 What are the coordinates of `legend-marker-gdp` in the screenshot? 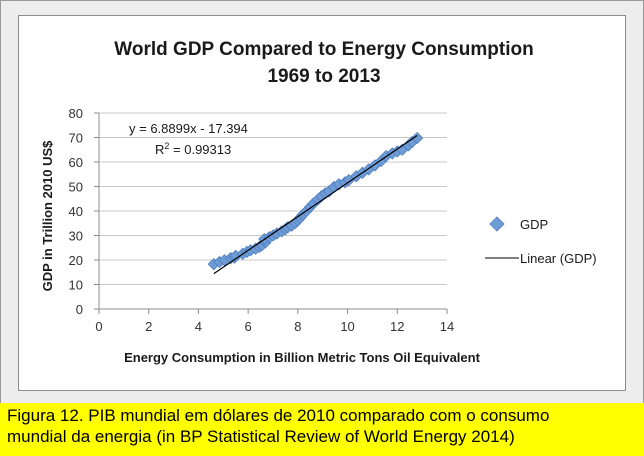 It's located at (497, 224).